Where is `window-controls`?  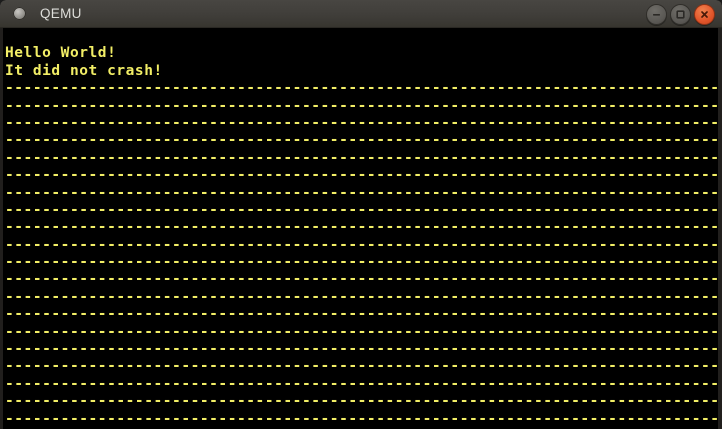
window-controls is located at coordinates (680, 14).